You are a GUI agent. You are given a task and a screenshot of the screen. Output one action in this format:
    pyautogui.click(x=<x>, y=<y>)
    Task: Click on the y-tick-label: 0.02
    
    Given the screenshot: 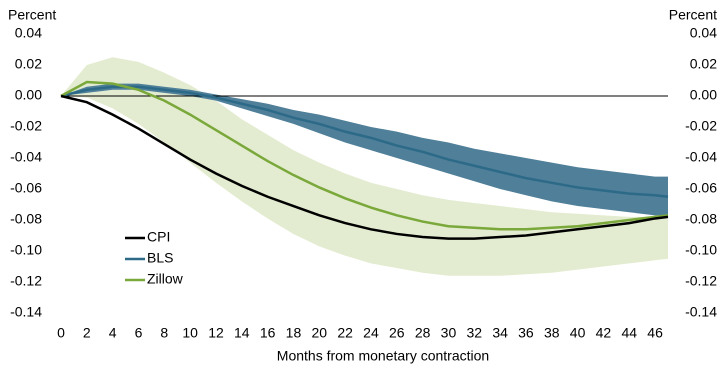 What is the action you would take?
    pyautogui.click(x=28, y=64)
    